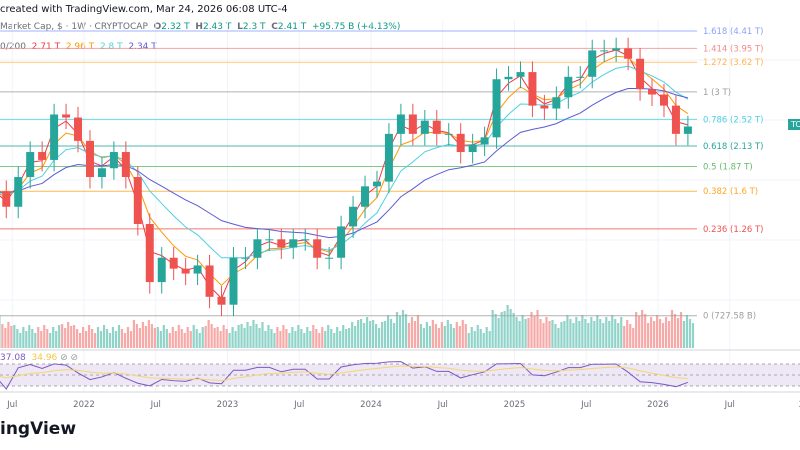  Describe the element at coordinates (39, 358) in the screenshot. I see `rsi-legend: 37.08 34.96 ⊘ ⊘` at that location.